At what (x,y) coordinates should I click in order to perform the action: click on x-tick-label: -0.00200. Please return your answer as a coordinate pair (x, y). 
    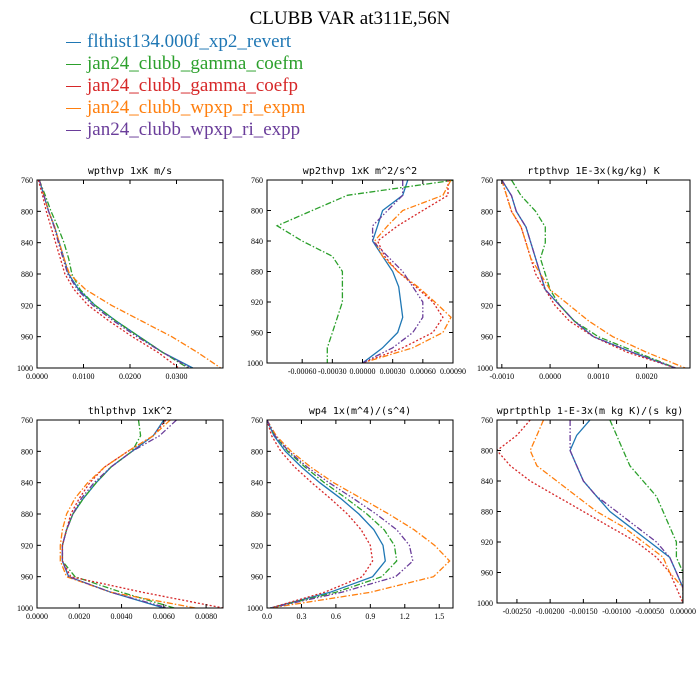
    Looking at the image, I should click on (550, 611).